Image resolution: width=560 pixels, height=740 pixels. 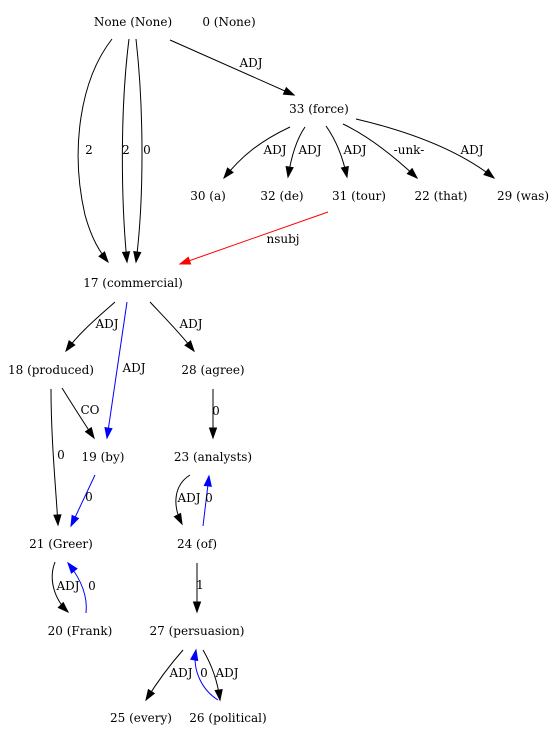 I want to click on edge-n27-to-n26: ADJ, so click(x=220, y=675).